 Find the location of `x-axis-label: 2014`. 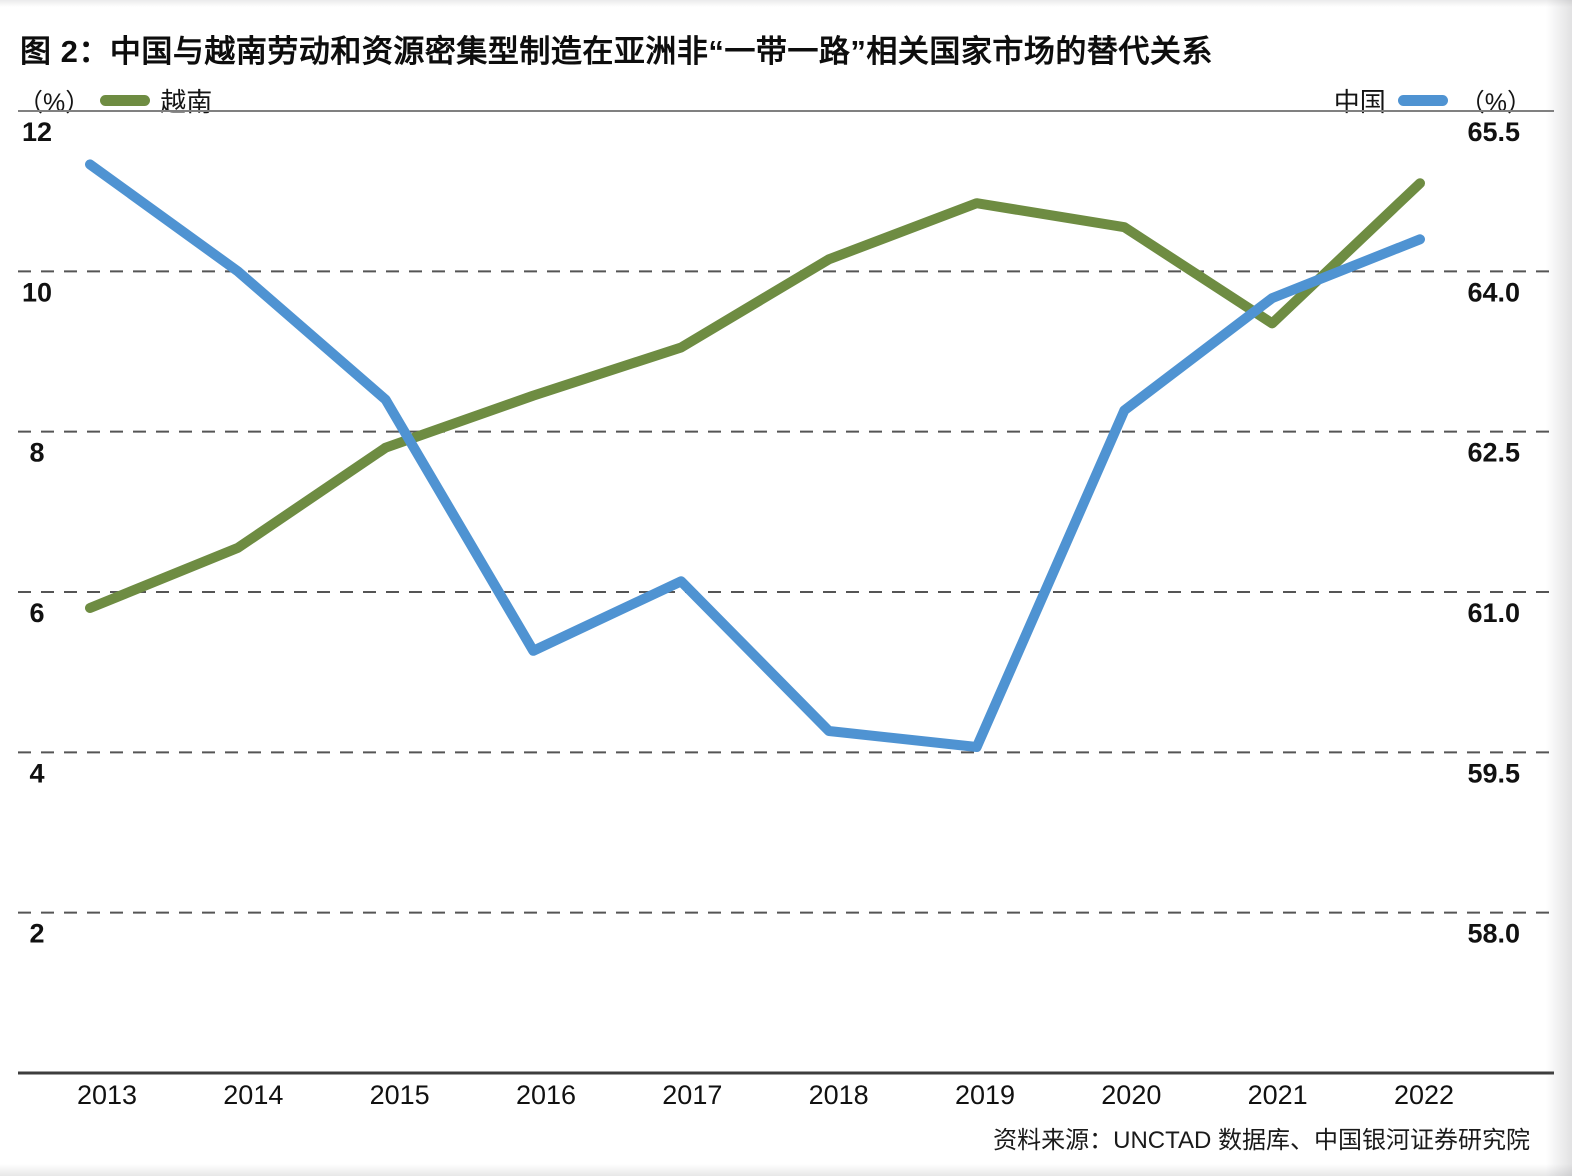

x-axis-label: 2014 is located at coordinates (253, 1095).